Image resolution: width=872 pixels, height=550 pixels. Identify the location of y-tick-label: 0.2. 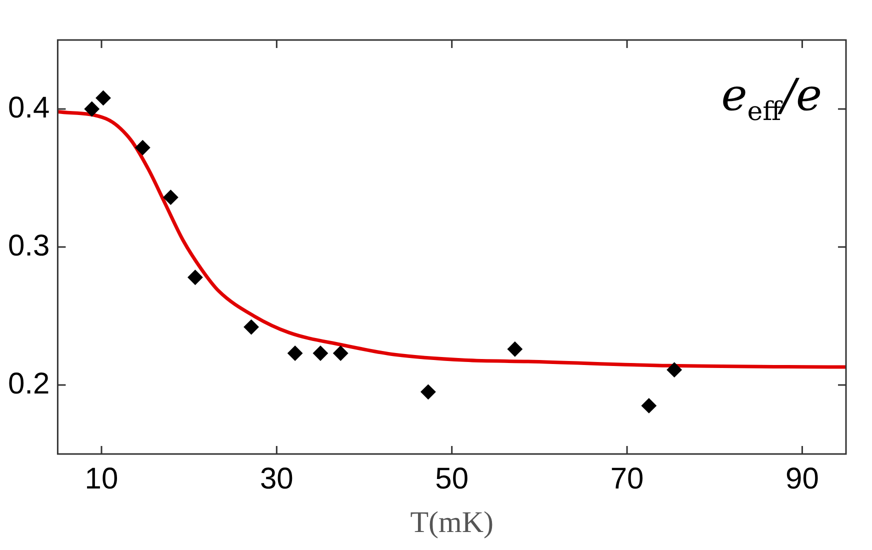
(29, 383).